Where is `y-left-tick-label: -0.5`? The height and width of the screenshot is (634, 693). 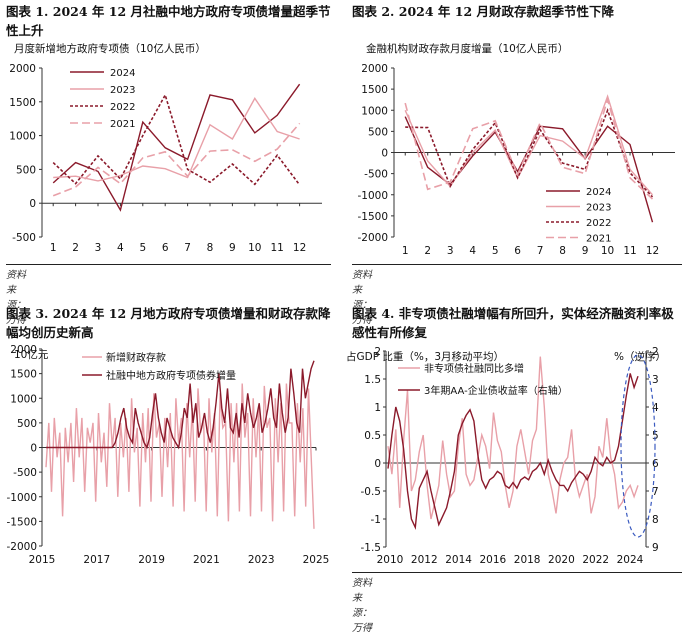 y-left-tick-label: -0.5 is located at coordinates (371, 492).